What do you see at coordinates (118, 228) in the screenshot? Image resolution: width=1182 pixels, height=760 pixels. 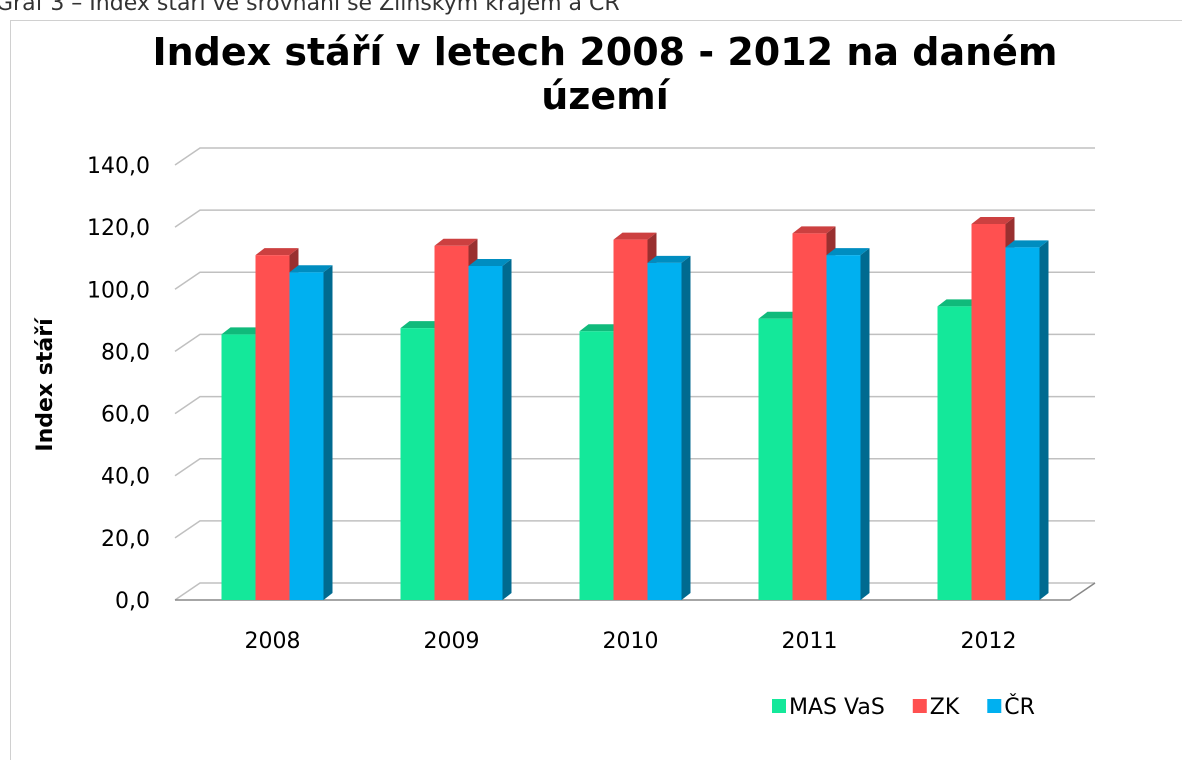 I see `y-tick-label: 120,0` at bounding box center [118, 228].